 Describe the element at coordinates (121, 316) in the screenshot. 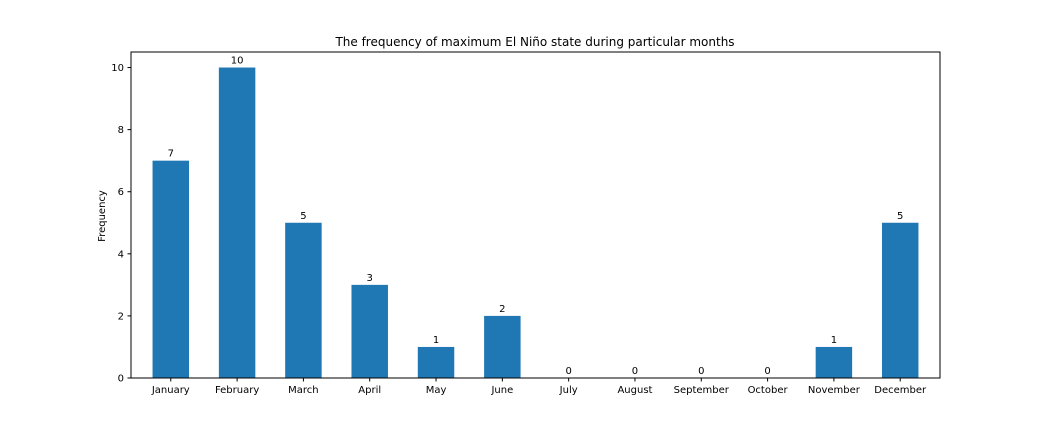

I see `y-tick-label-2: 2` at that location.